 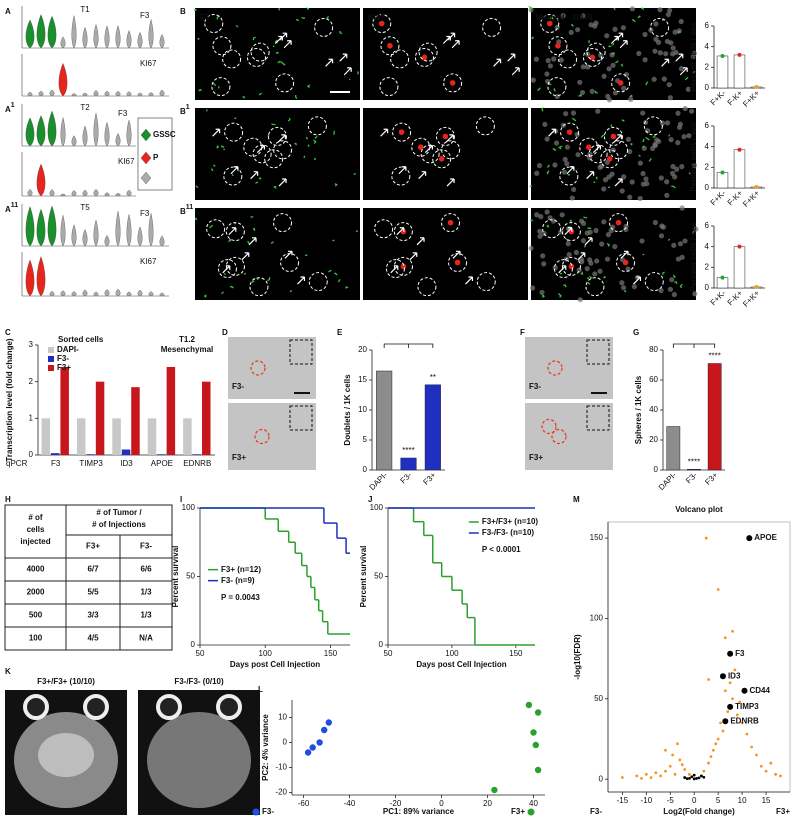 I want to click on violin-tumor: T1, so click(x=85, y=9).